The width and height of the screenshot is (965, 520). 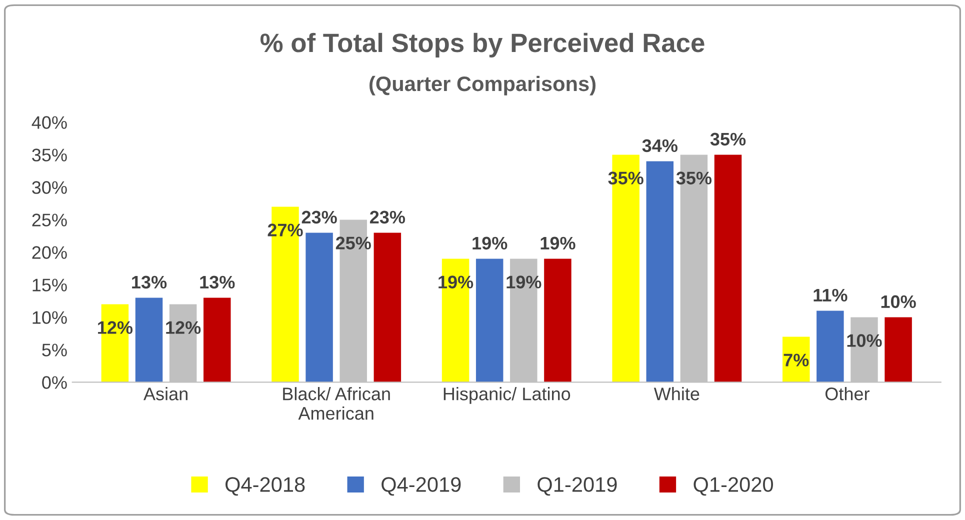 What do you see at coordinates (353, 243) in the screenshot?
I see `data-label: 25%` at bounding box center [353, 243].